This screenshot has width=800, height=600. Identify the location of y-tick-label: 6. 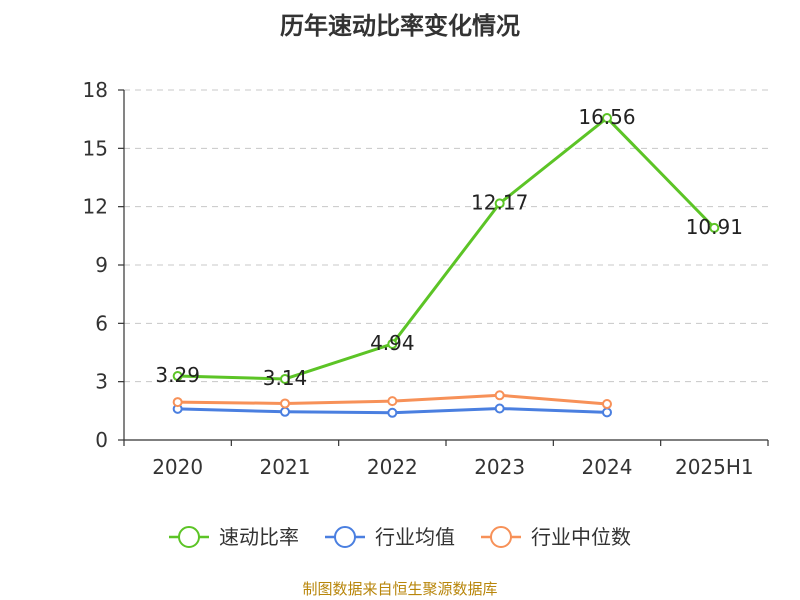
(101, 323).